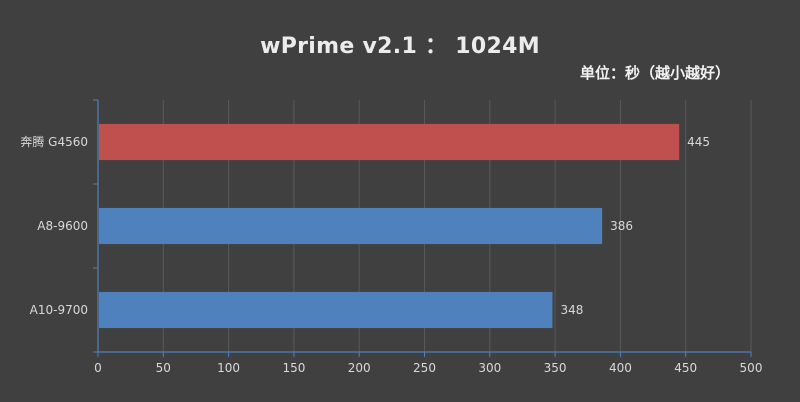 Image resolution: width=800 pixels, height=402 pixels. Describe the element at coordinates (698, 142) in the screenshot. I see `data-label-0: 445` at that location.